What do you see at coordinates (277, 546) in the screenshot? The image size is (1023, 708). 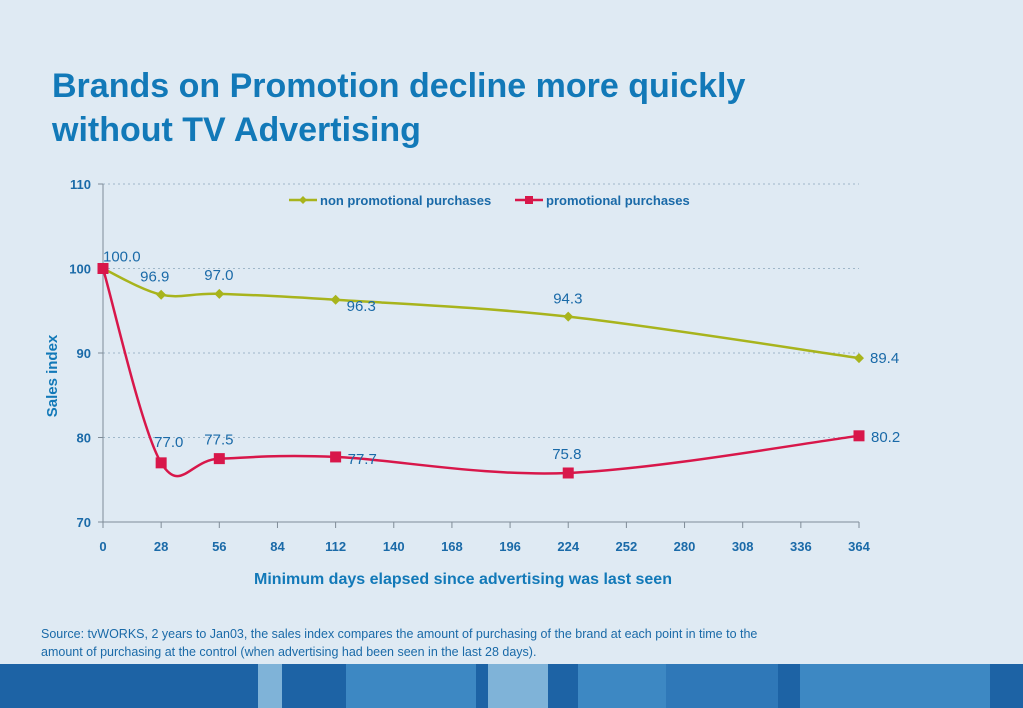 I see `x-tick-label: 84` at bounding box center [277, 546].